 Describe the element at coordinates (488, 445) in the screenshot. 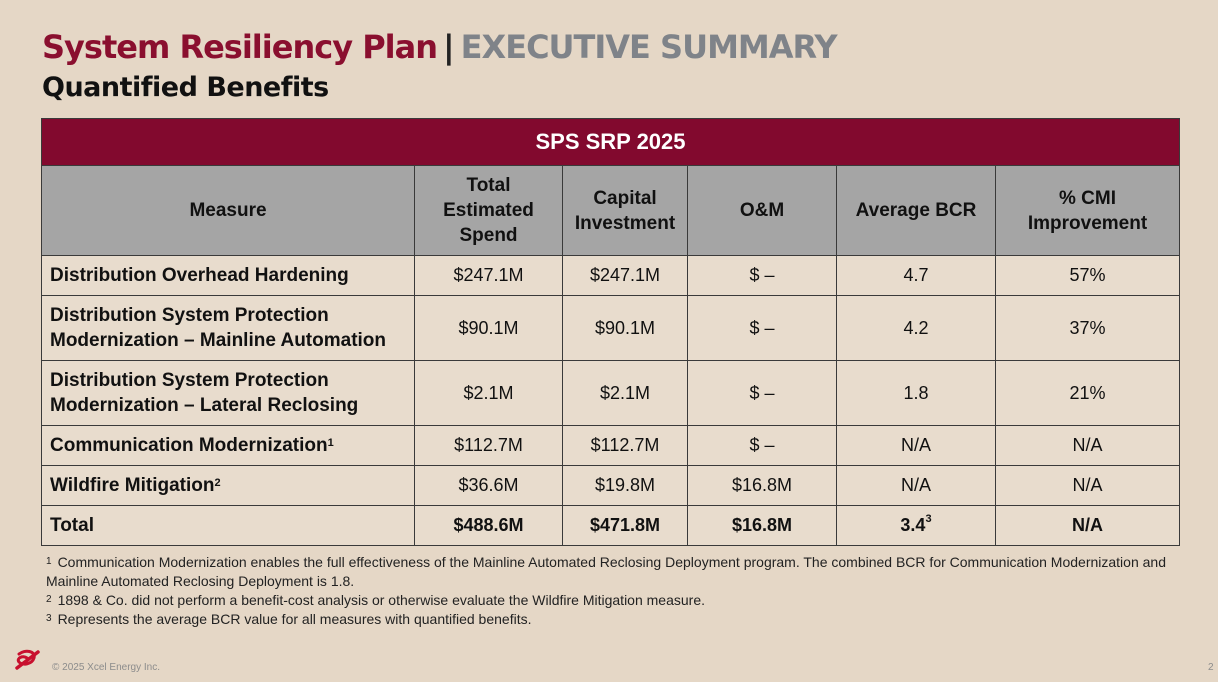

I see `total-spend-cell: $112.7M` at that location.